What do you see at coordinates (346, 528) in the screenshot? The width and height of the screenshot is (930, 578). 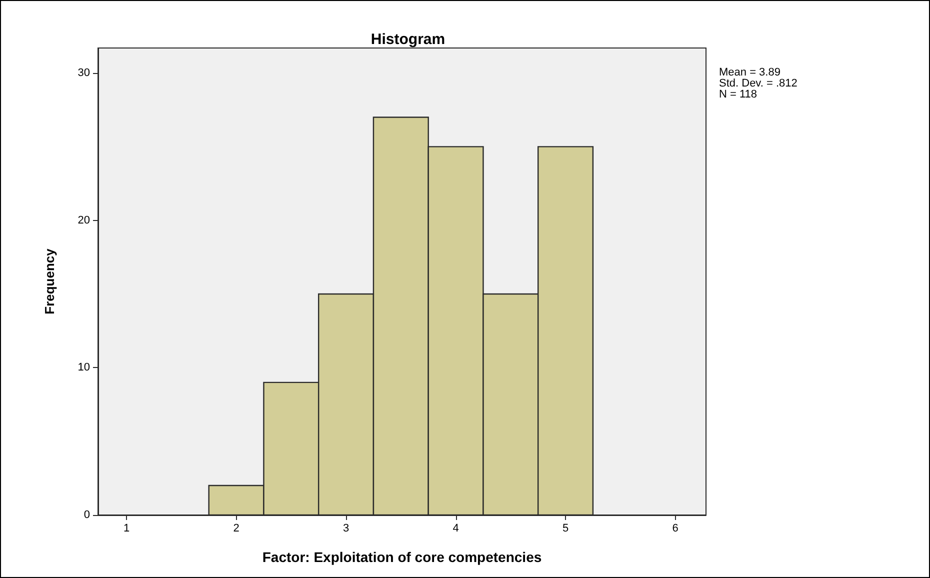 I see `x-tick-label: 3` at bounding box center [346, 528].